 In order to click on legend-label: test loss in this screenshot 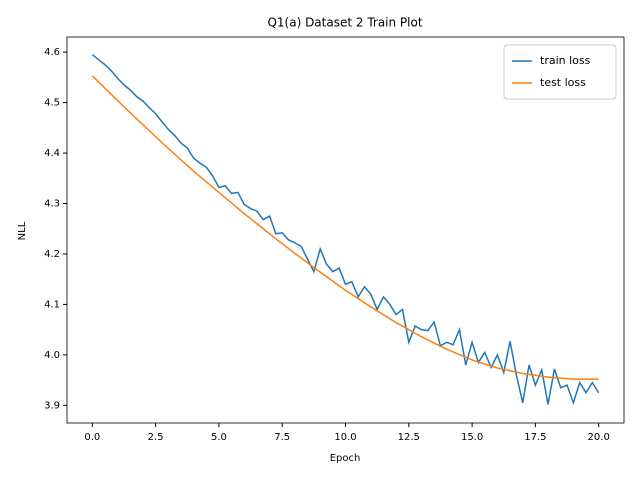, I will do `click(563, 82)`.